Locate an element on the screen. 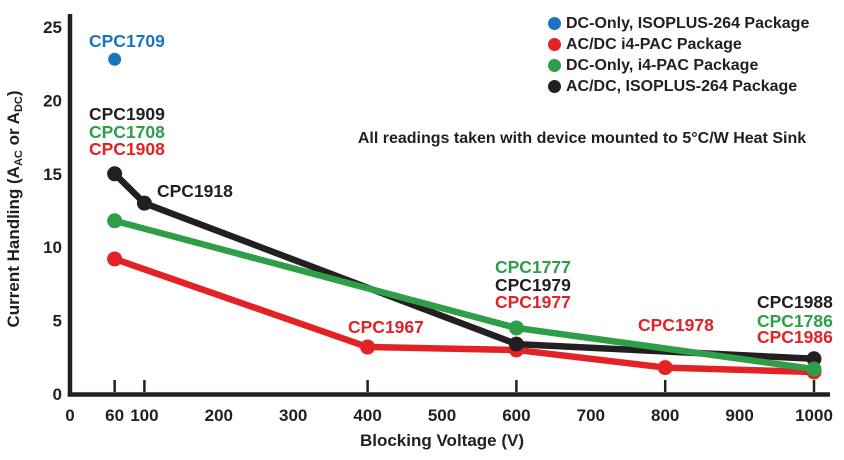 The height and width of the screenshot is (460, 844). legend-item-acdc-i4pac: AC/DC i4-PAC Package is located at coordinates (678, 44).